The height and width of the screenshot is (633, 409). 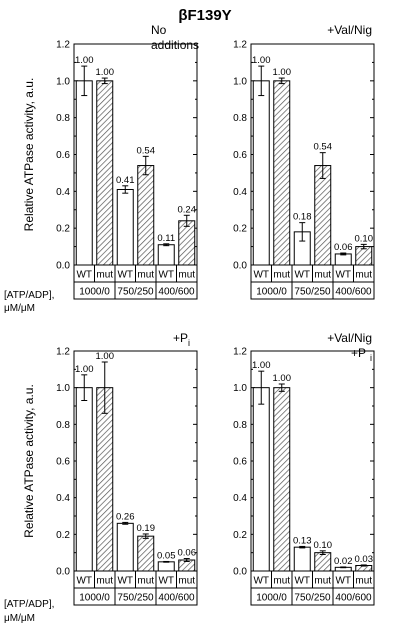 I want to click on row-label-bottom-line1: [ATP/ADP],, so click(x=29, y=604).